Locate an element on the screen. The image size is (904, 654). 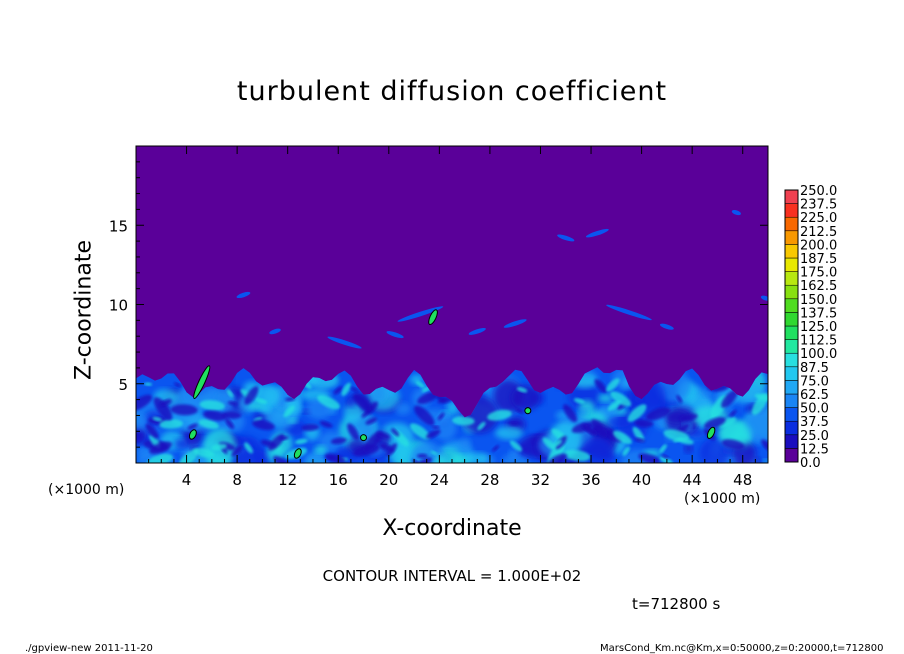
y-tick-label: 10 is located at coordinates (118, 306).